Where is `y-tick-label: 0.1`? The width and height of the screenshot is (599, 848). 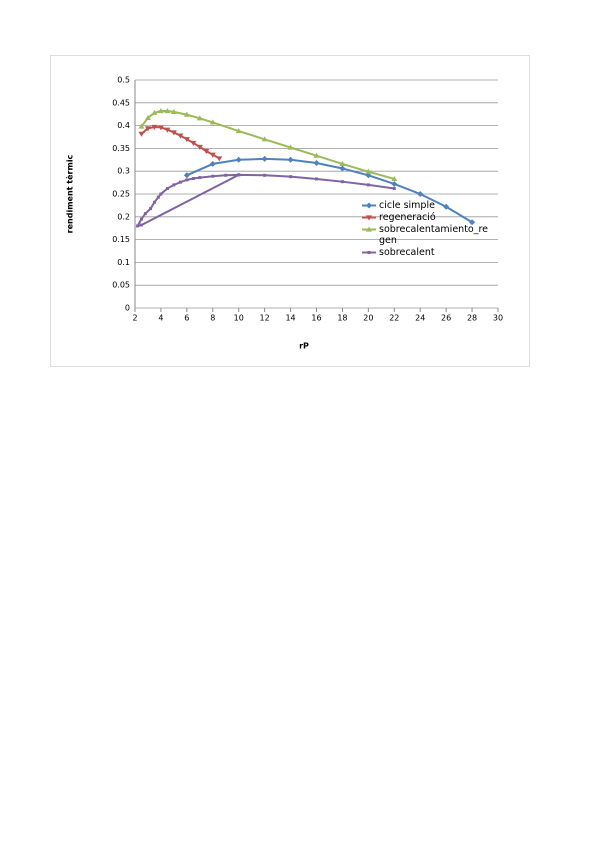 y-tick-label: 0.1 is located at coordinates (123, 262).